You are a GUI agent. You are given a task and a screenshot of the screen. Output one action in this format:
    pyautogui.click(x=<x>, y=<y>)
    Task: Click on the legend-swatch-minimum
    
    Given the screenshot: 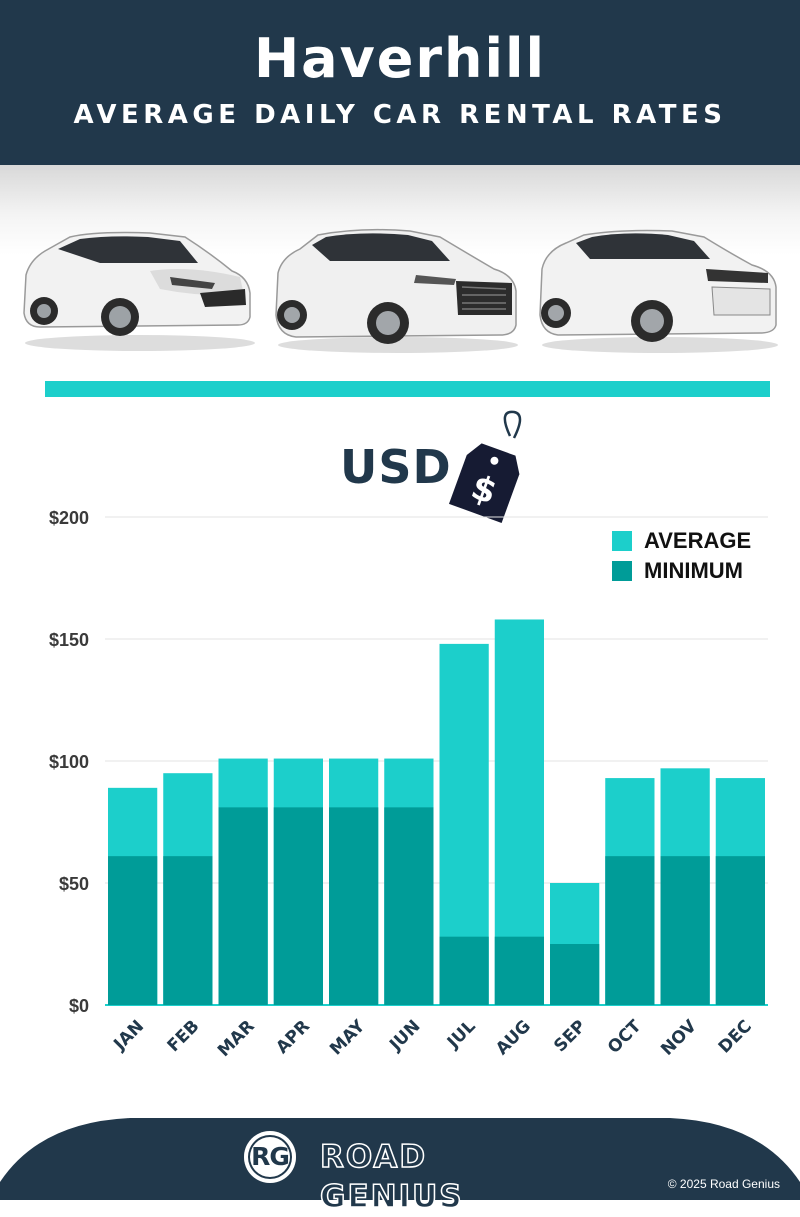 What is the action you would take?
    pyautogui.click(x=622, y=571)
    